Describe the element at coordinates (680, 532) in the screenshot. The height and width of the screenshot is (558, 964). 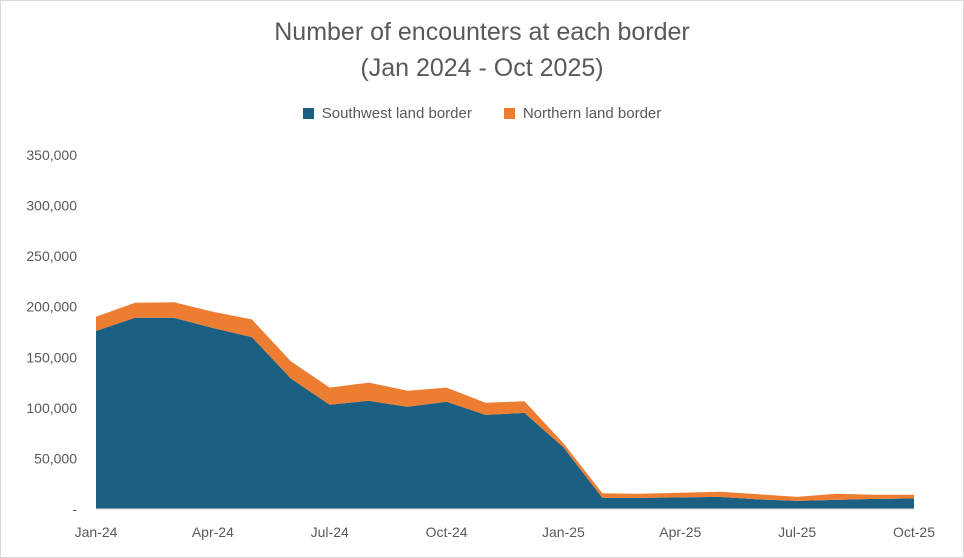
I see `x-tick-label: Apr-25` at that location.